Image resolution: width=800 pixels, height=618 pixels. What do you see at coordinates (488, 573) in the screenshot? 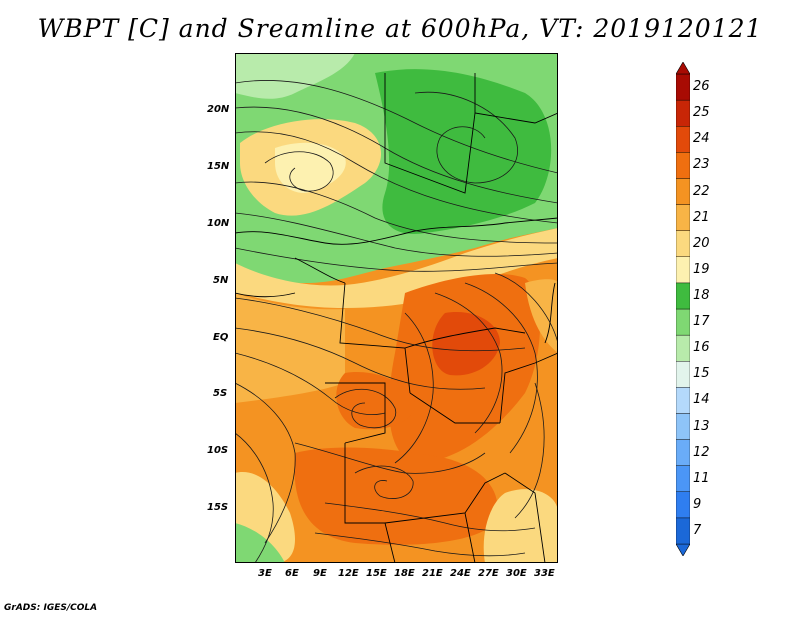
I see `lon-label: 27E` at bounding box center [488, 573].